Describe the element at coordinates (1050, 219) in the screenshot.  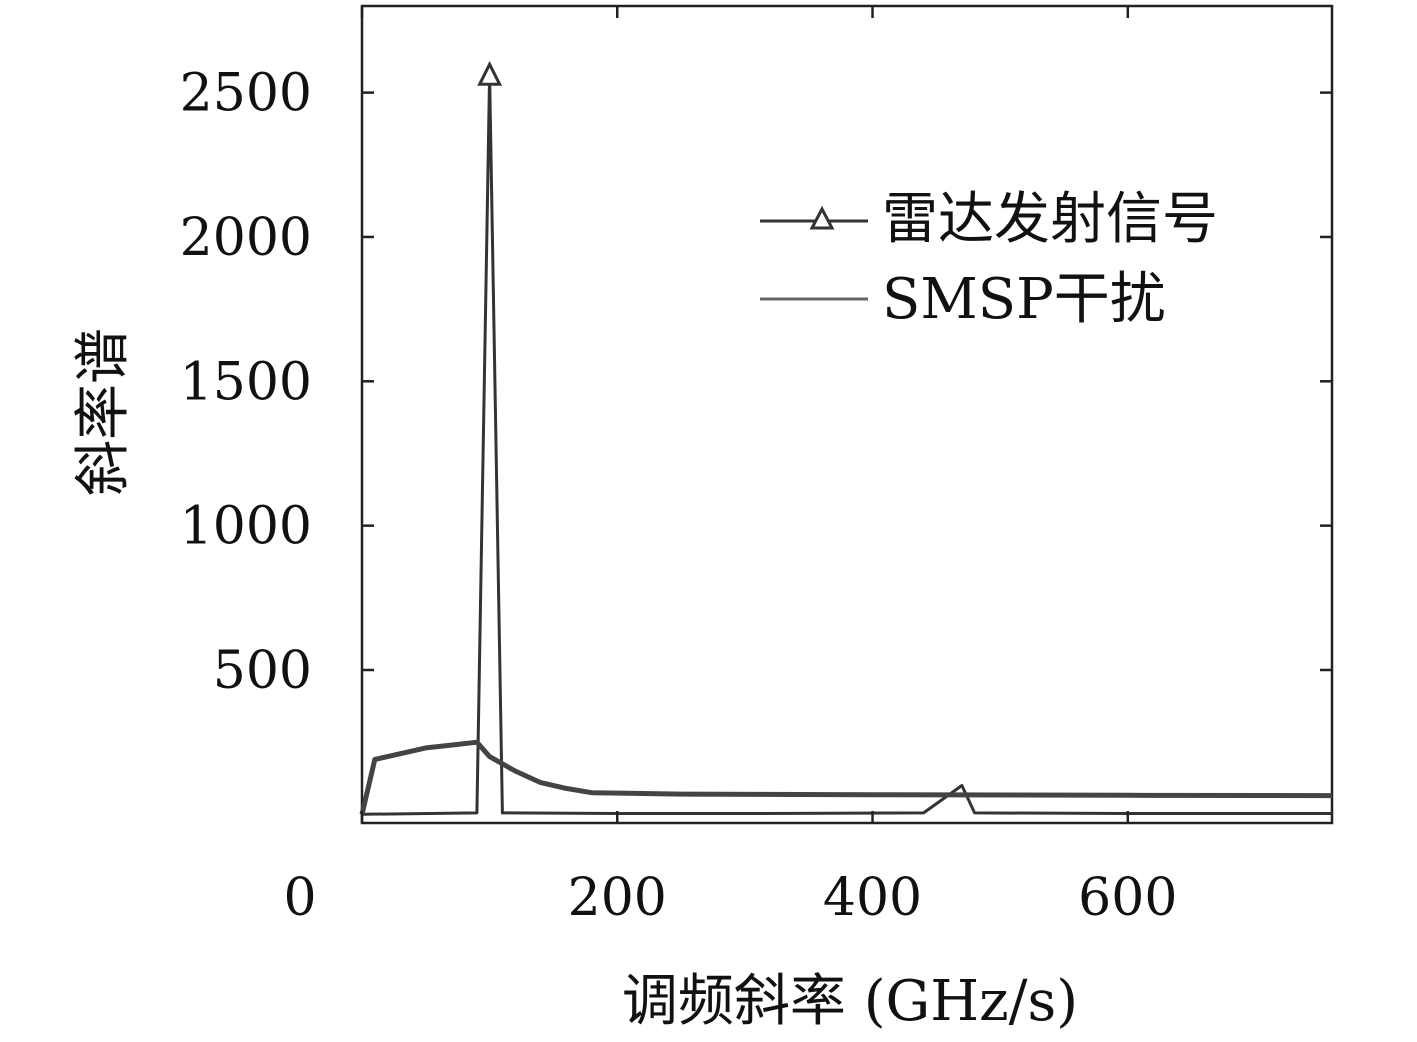
I see `legend-label-radar: 雷达发射信号` at that location.